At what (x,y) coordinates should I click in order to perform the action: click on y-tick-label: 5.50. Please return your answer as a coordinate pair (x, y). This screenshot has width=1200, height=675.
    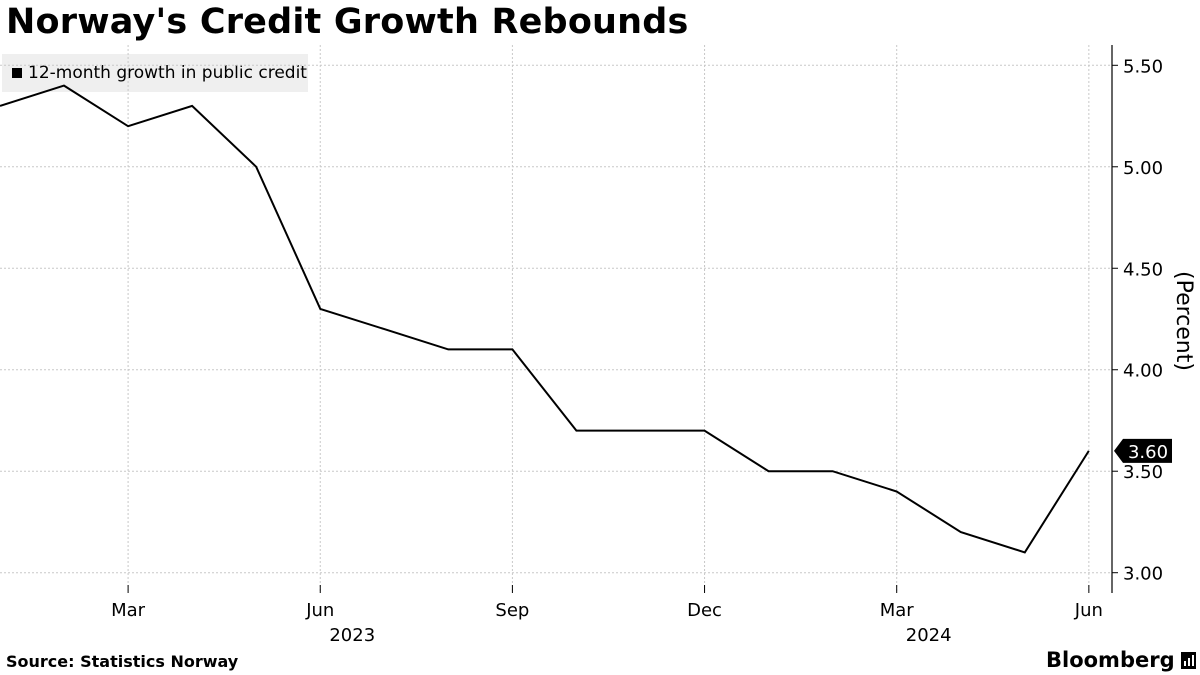
    Looking at the image, I should click on (1143, 66).